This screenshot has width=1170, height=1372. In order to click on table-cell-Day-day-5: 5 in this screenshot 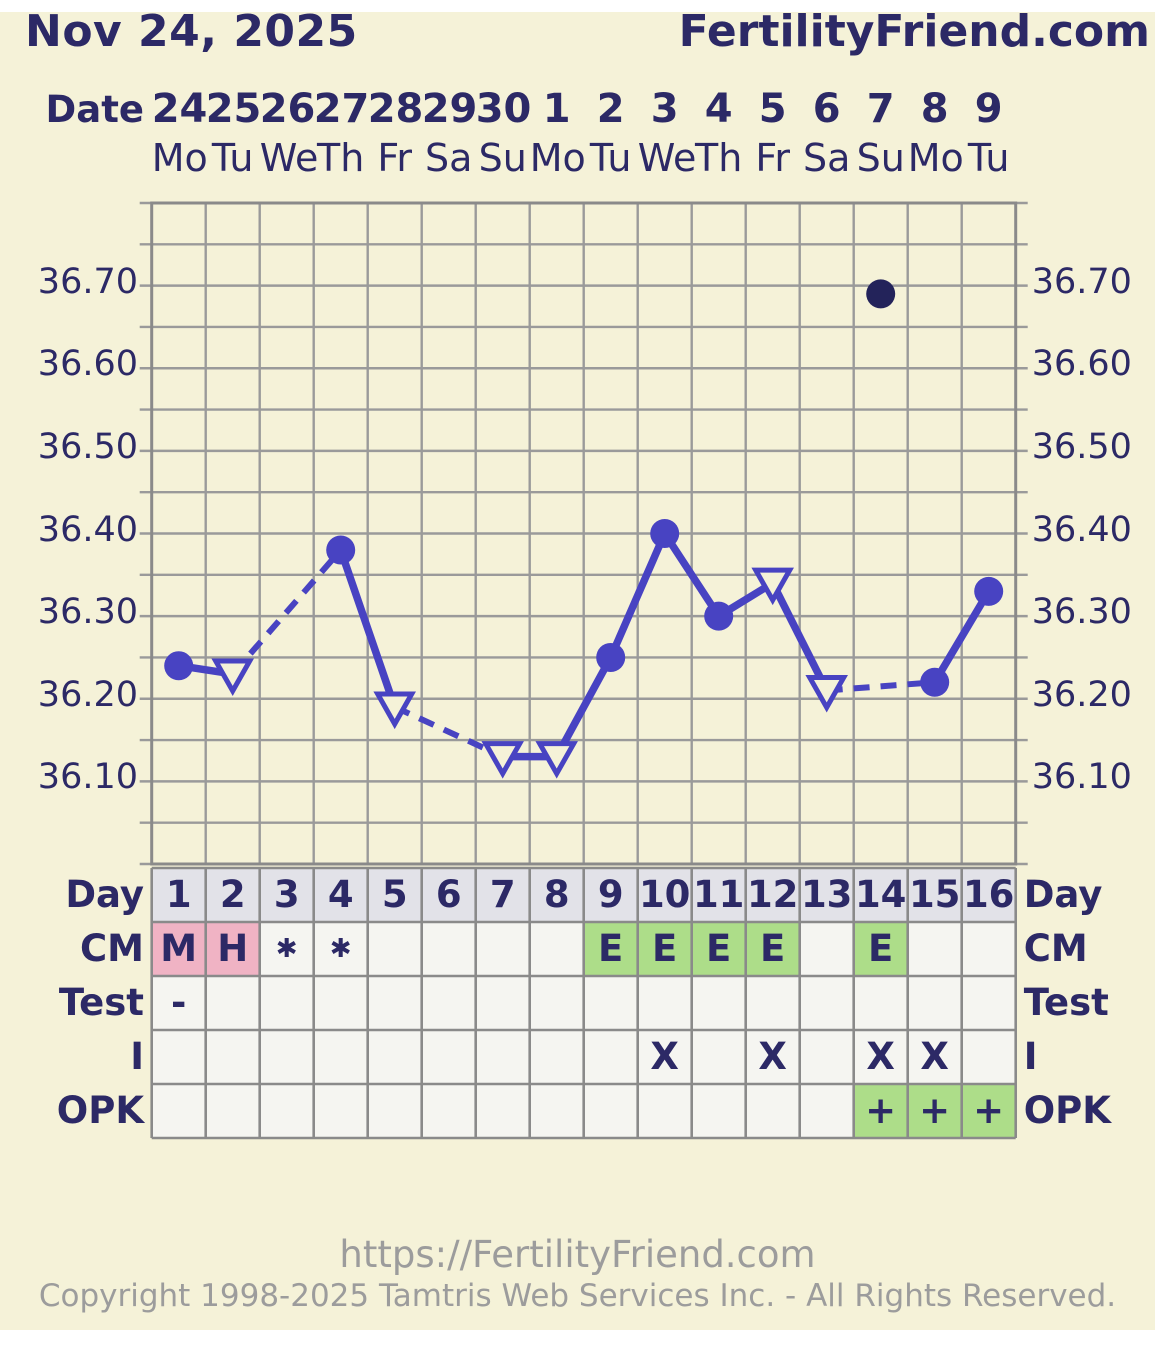, I will do `click(394, 894)`.